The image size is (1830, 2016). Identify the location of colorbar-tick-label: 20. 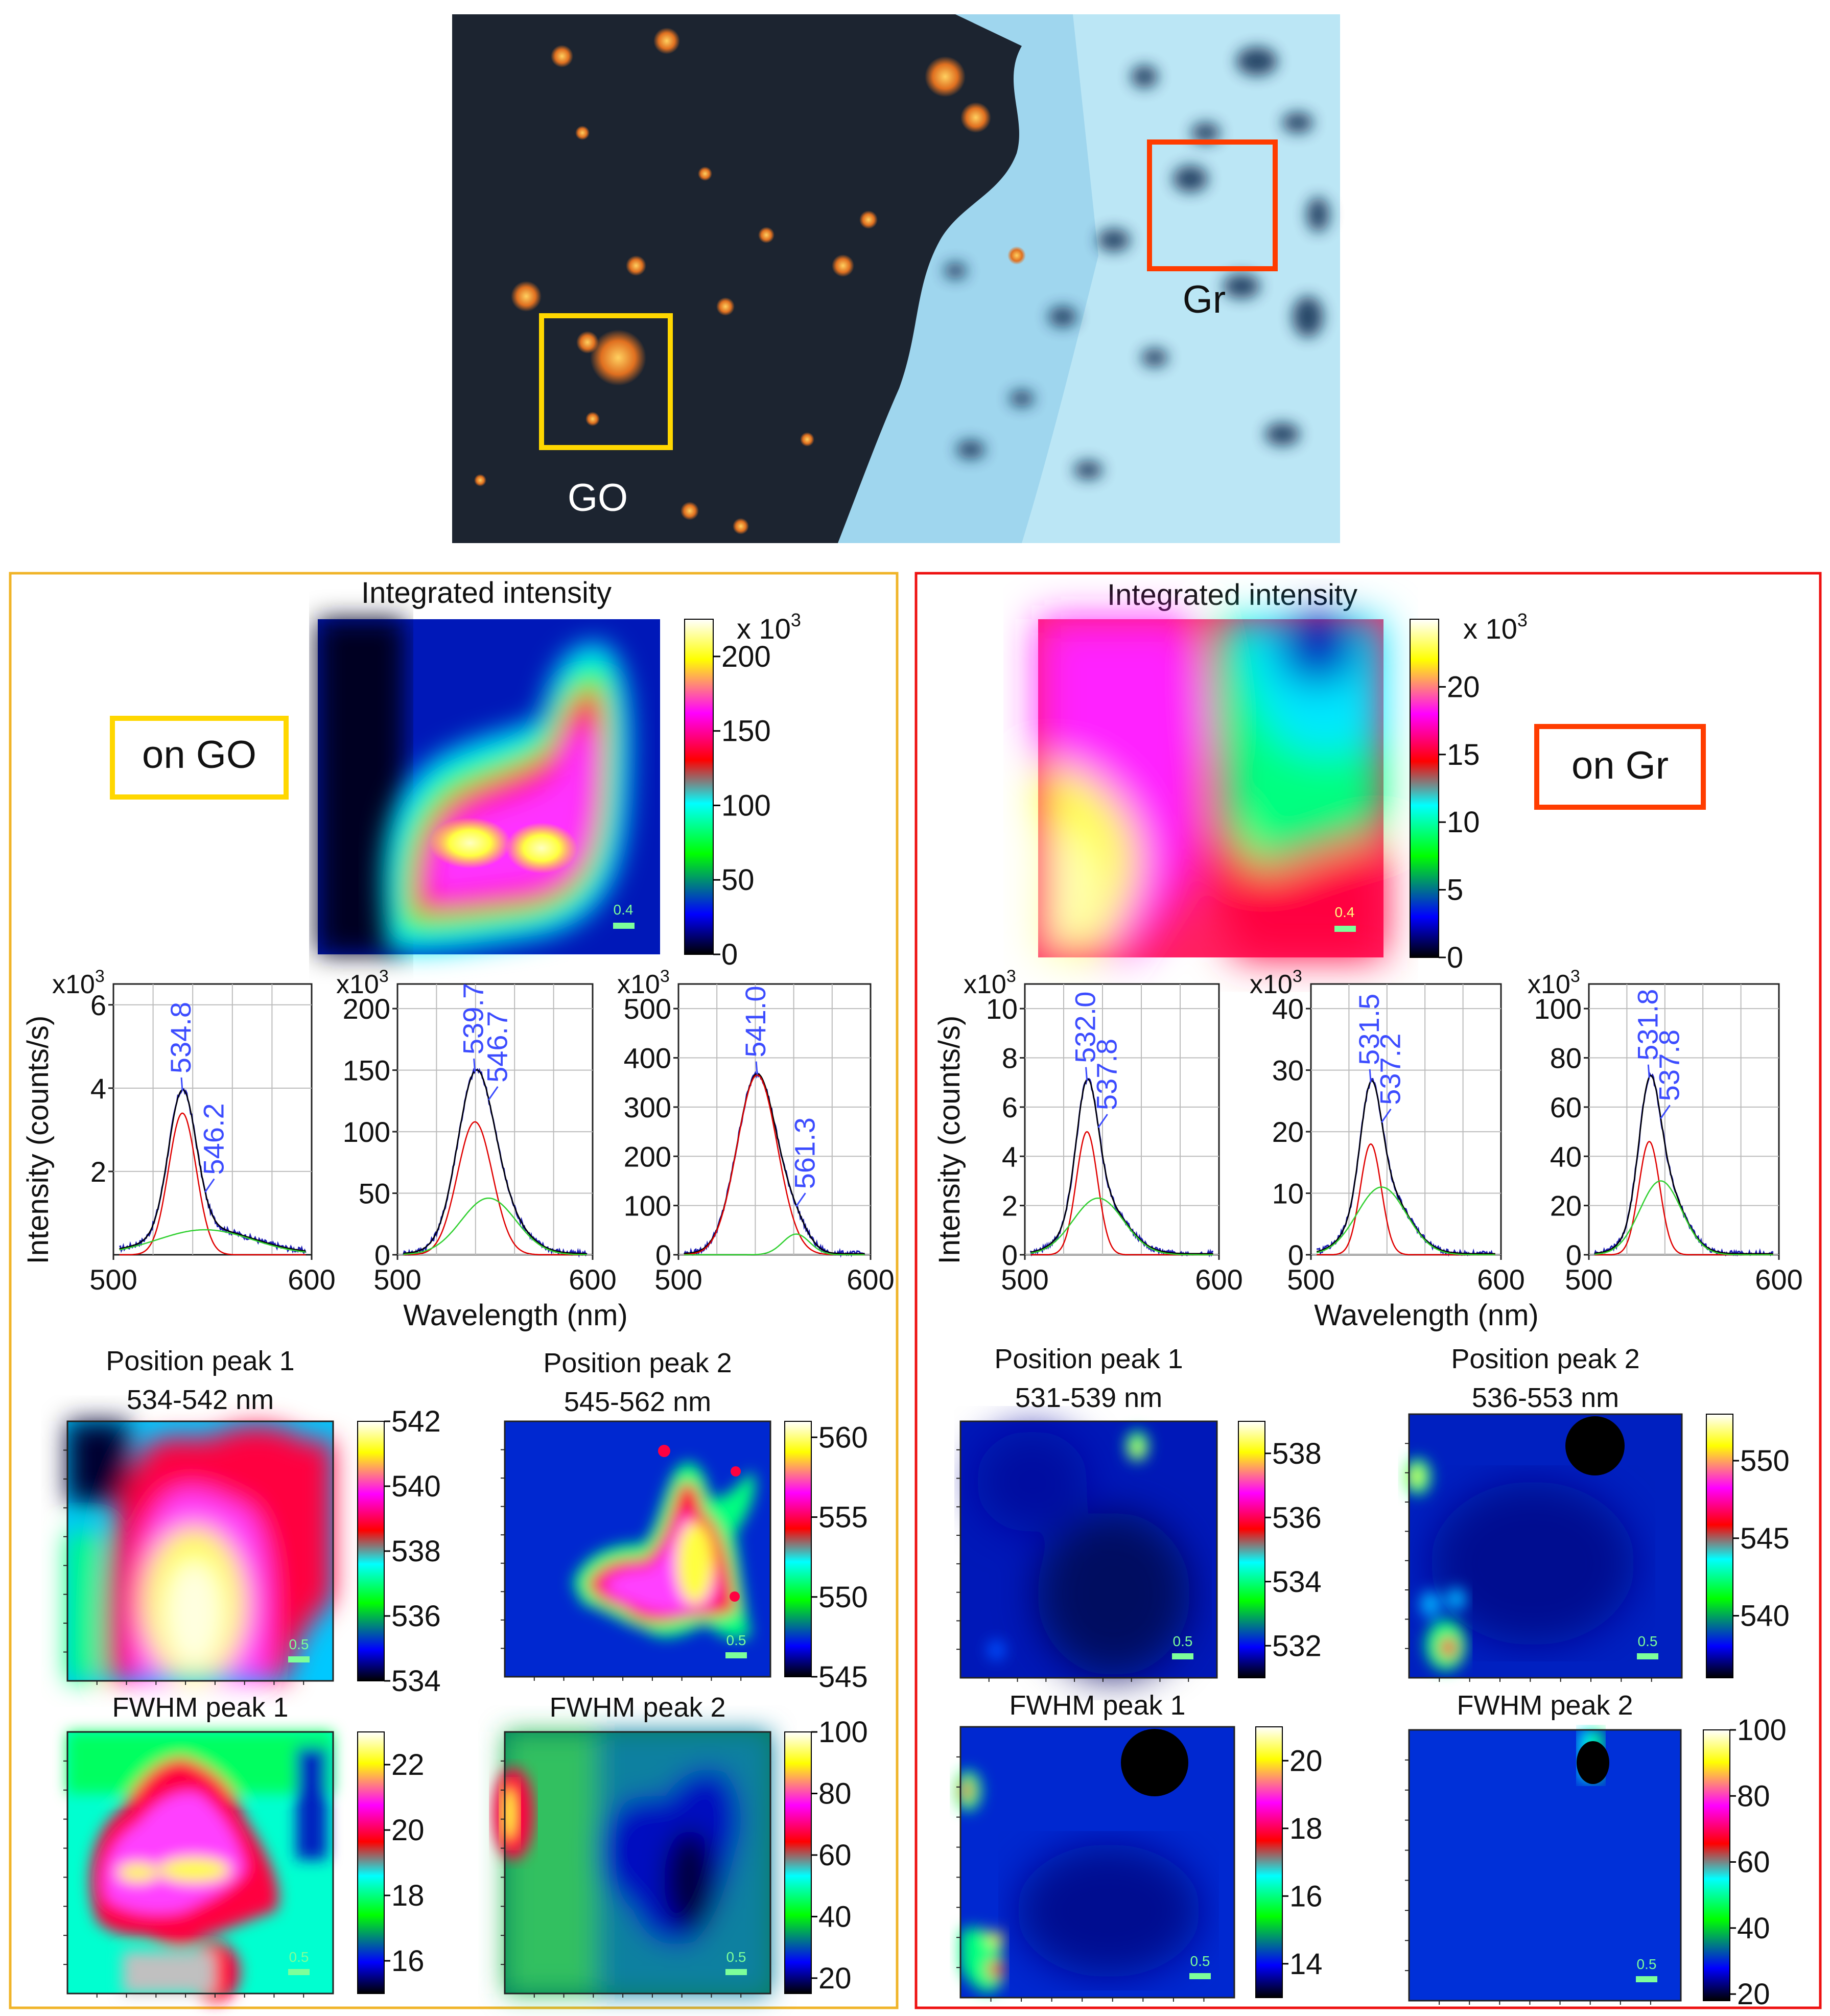
(1463, 687).